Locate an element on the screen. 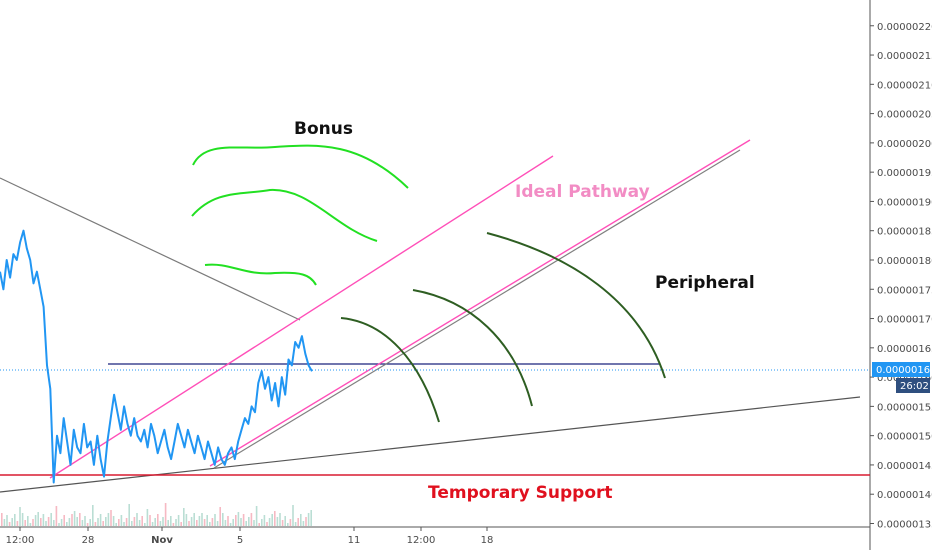 Image resolution: width=932 pixels, height=550 pixels. y-tick-label: 0.00000140 is located at coordinates (904, 495).